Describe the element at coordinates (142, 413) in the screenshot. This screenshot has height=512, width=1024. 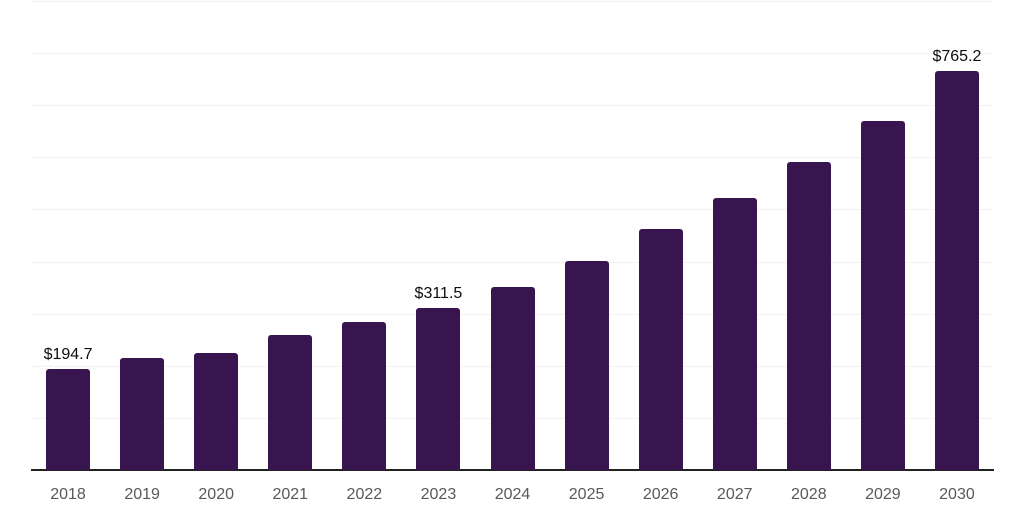
I see `bar-2019` at that location.